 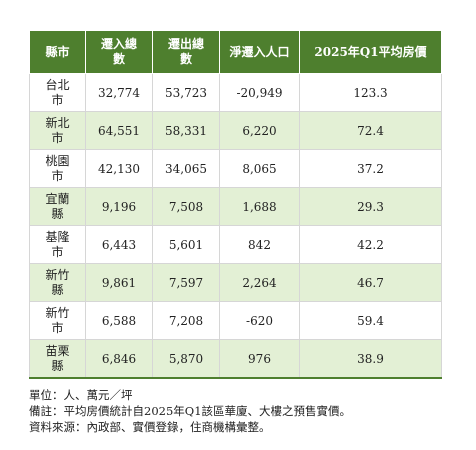 I want to click on city-cell: 台北市, so click(x=57, y=92).